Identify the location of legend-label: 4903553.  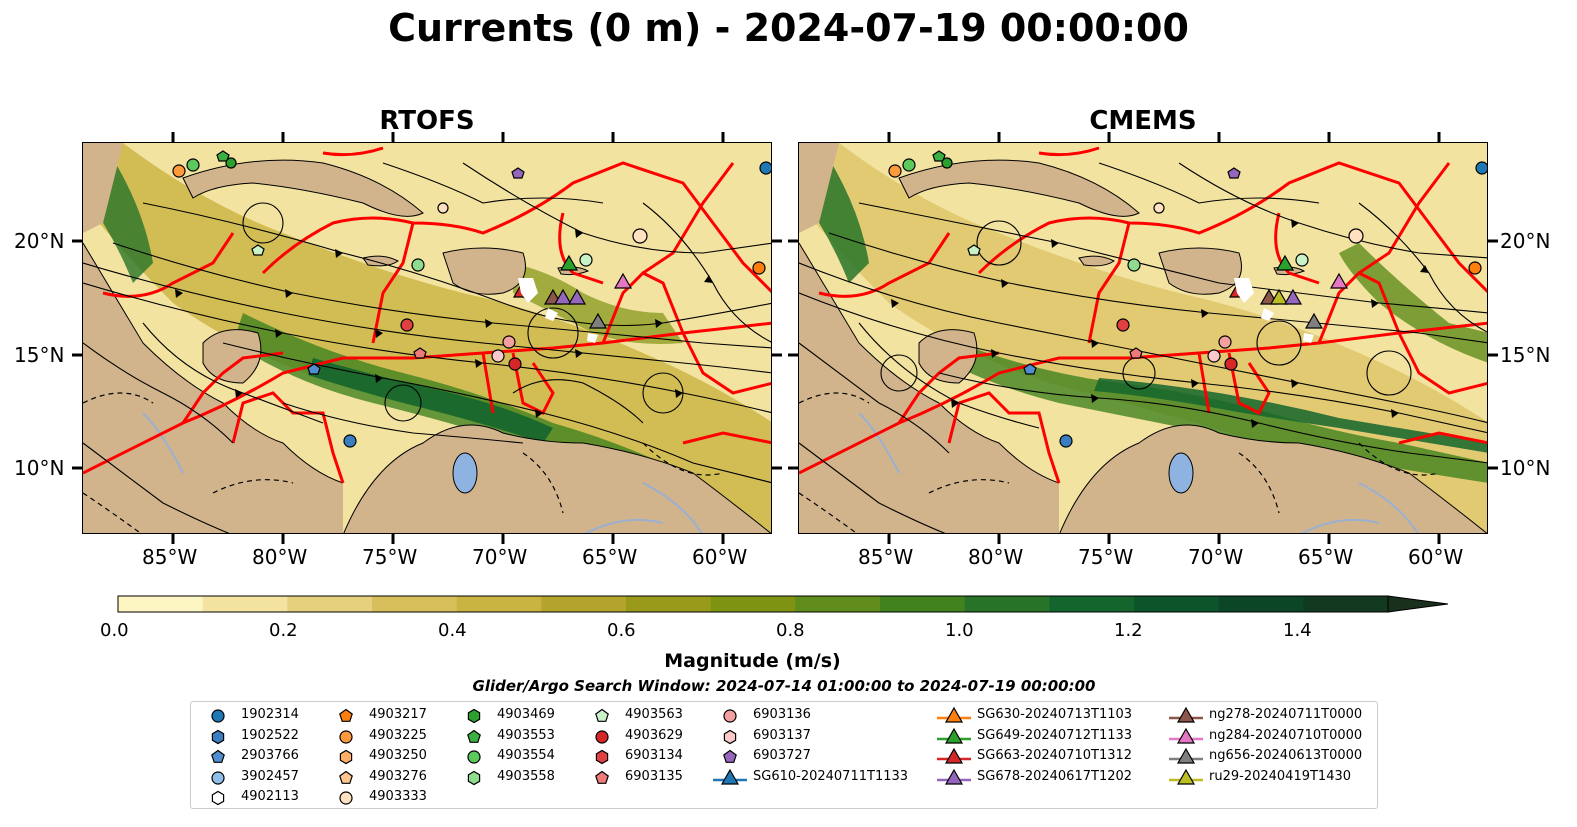
(526, 735).